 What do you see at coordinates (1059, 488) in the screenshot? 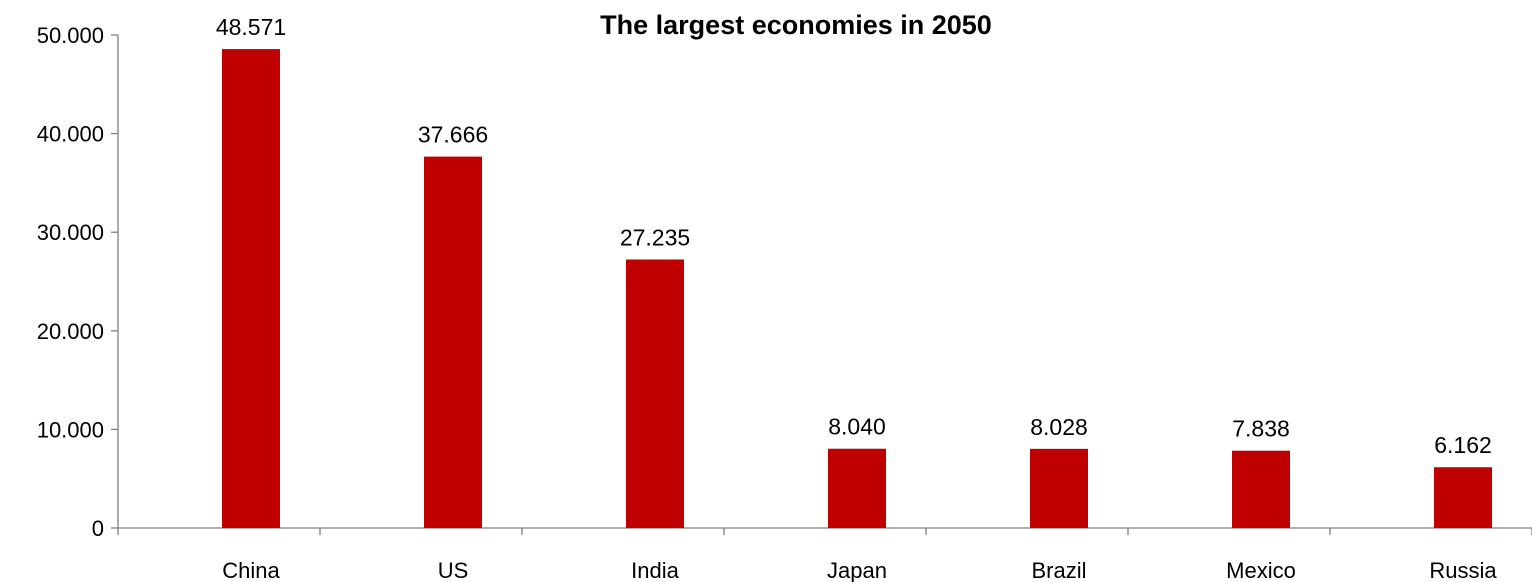
I see `bar-brazil` at bounding box center [1059, 488].